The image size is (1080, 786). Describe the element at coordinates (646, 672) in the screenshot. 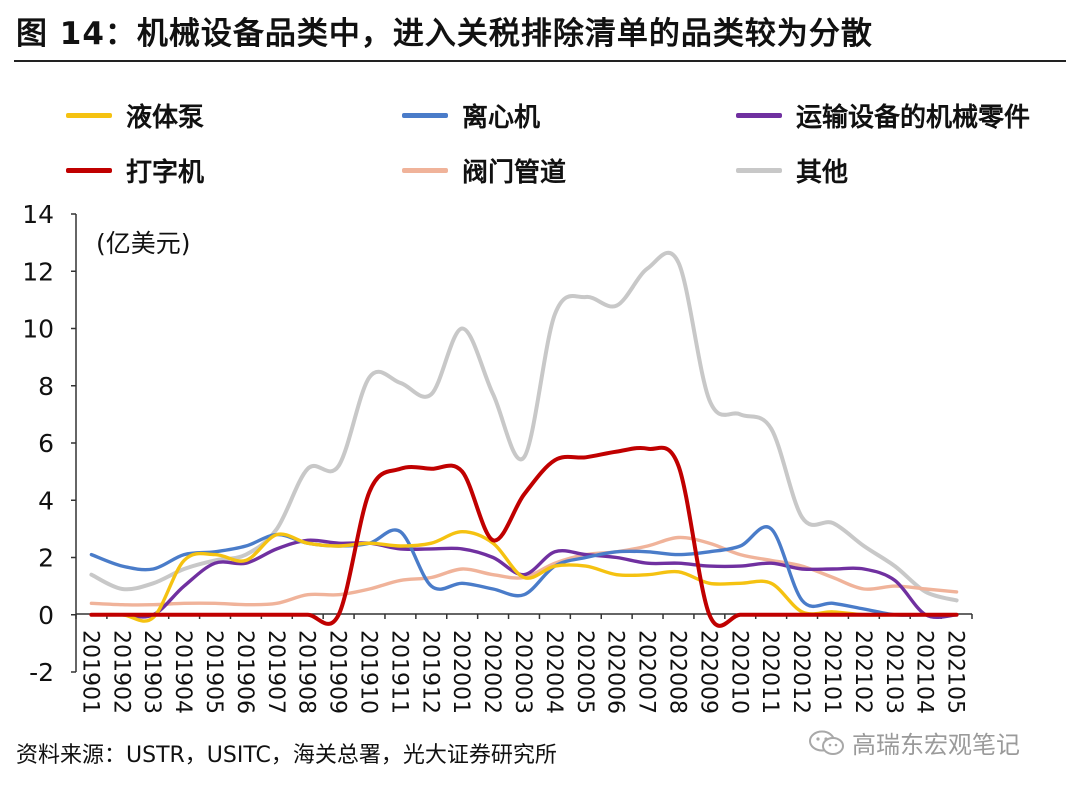

I see `x-tick-label: 202007` at that location.